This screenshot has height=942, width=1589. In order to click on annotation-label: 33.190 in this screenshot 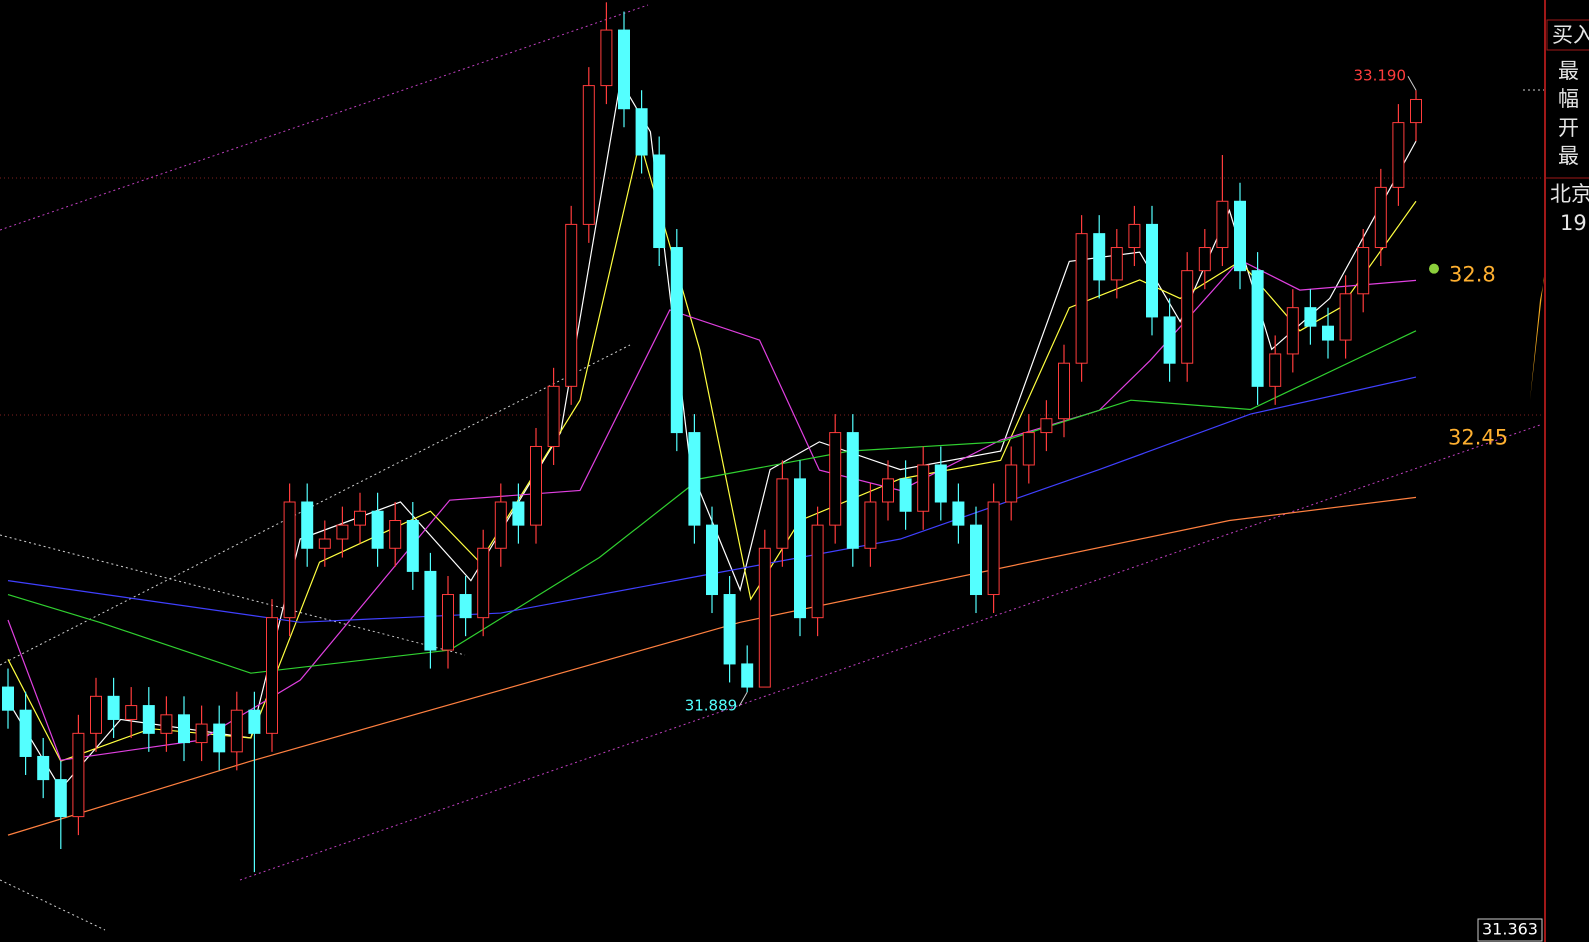, I will do `click(1380, 76)`.